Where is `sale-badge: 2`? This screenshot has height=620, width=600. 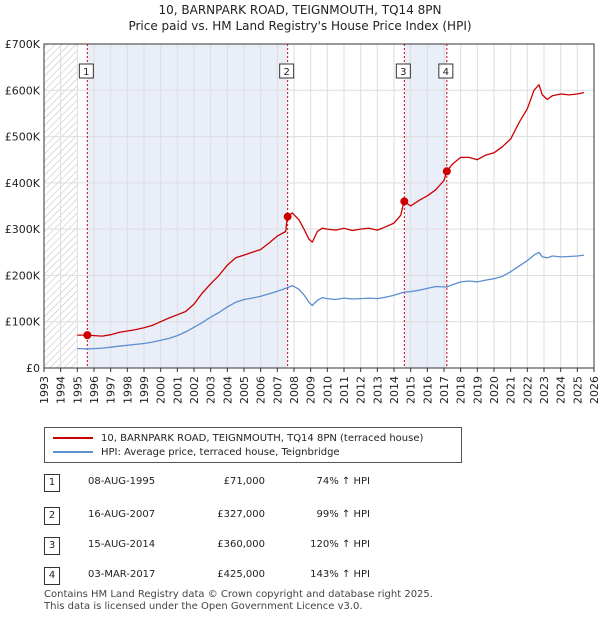
sale-badge: 2 is located at coordinates (52, 516).